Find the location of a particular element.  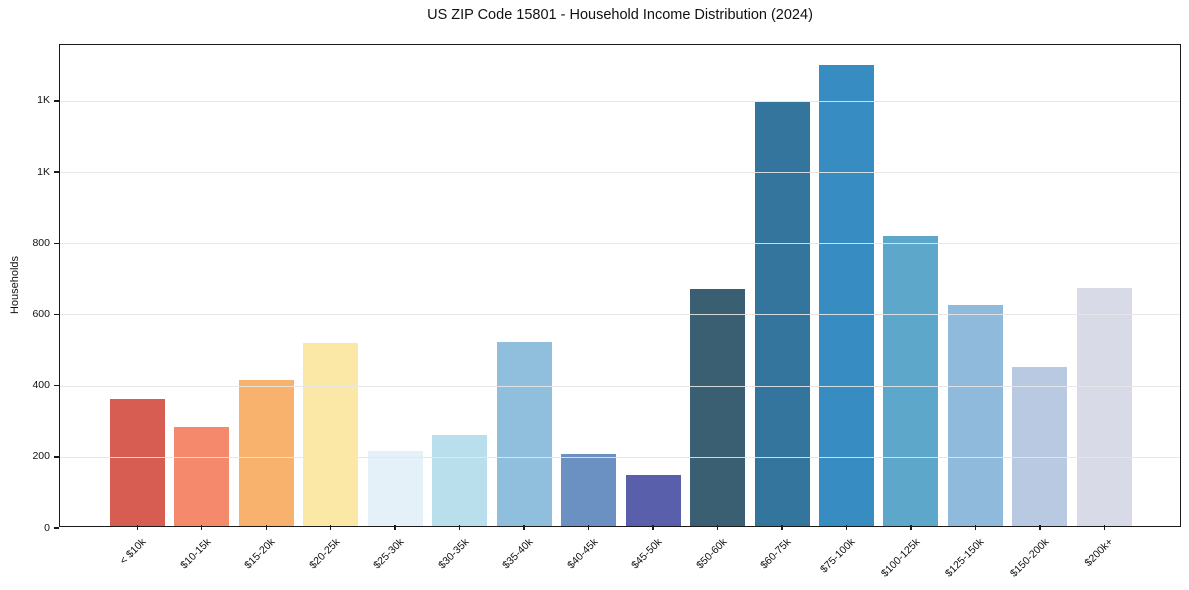

x-tick-label: $15-20k is located at coordinates (260, 554).